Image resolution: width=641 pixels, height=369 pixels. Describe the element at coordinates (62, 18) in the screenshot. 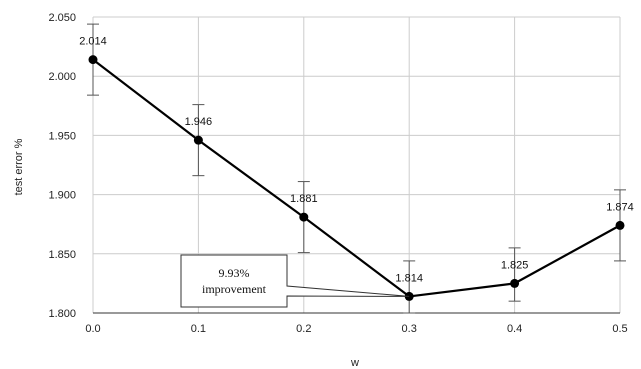

I see `y-tick-label: 2.050` at that location.